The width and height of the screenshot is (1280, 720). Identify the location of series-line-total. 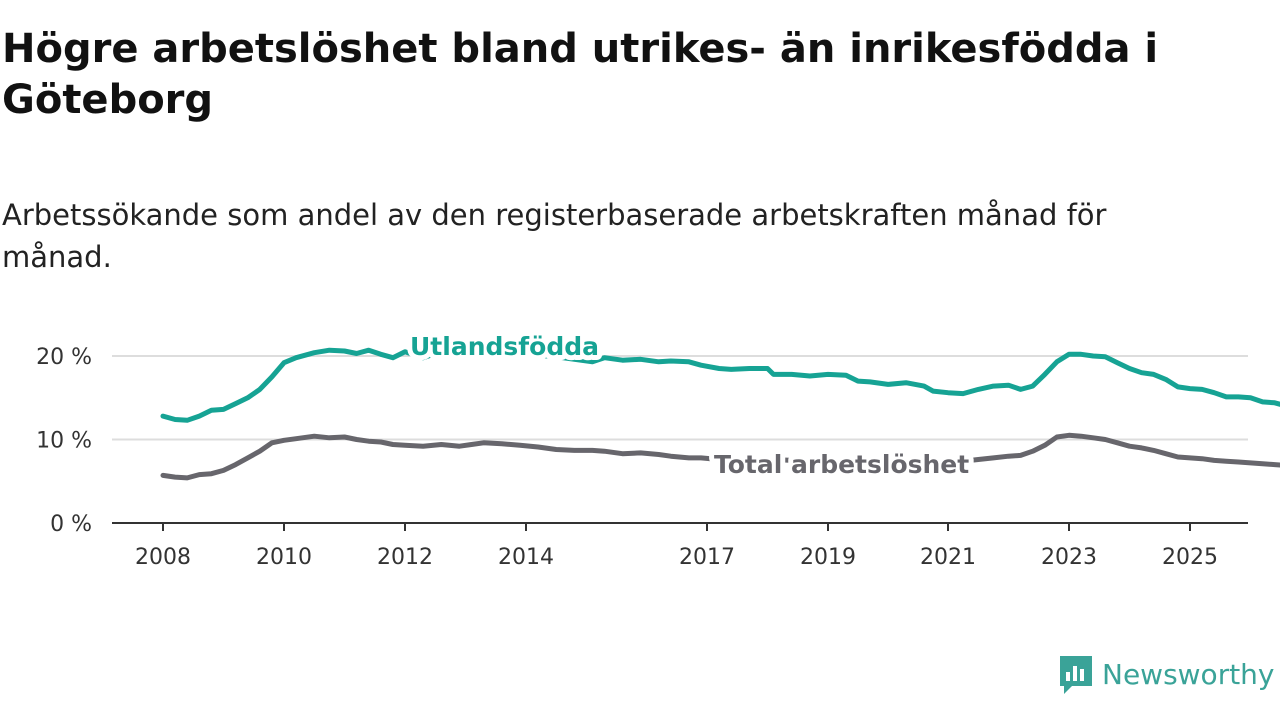
(720, 456).